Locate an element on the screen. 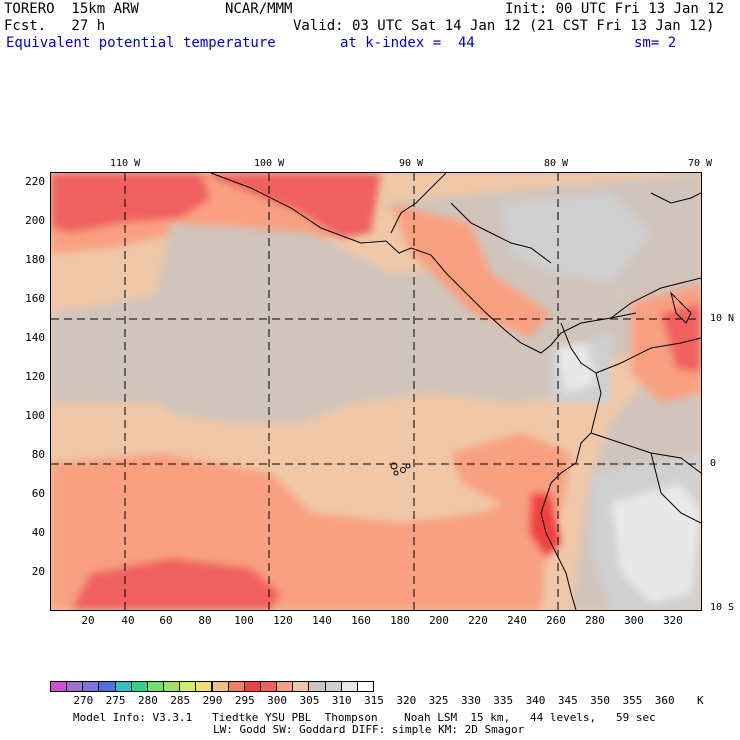  x-grid-label: 300 is located at coordinates (634, 620).